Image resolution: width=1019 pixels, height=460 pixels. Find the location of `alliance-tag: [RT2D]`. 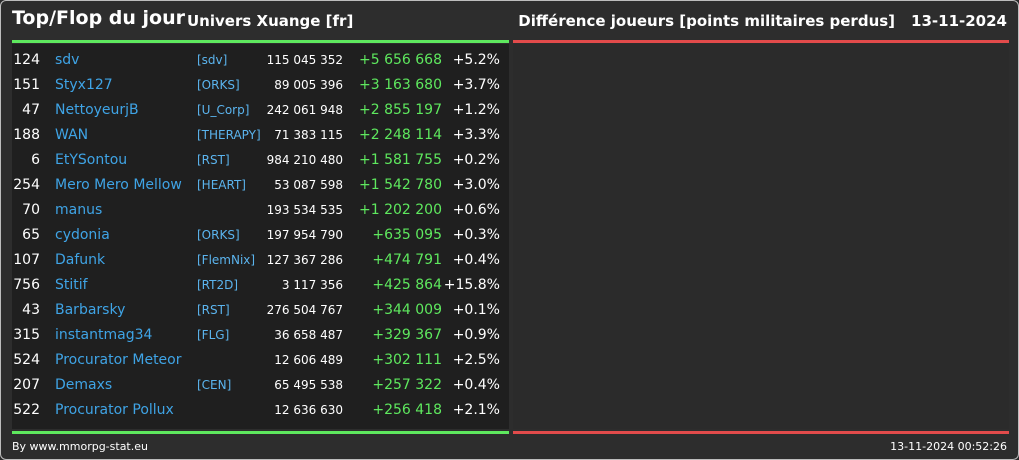

alliance-tag: [RT2D] is located at coordinates (218, 285).